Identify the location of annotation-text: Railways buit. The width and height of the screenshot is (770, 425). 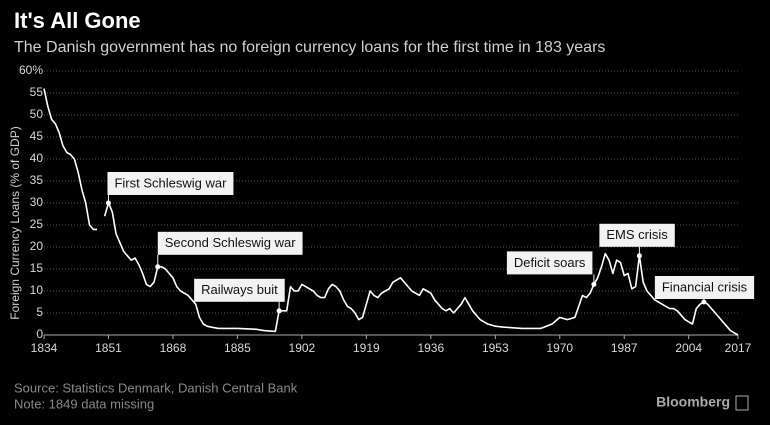
(239, 289).